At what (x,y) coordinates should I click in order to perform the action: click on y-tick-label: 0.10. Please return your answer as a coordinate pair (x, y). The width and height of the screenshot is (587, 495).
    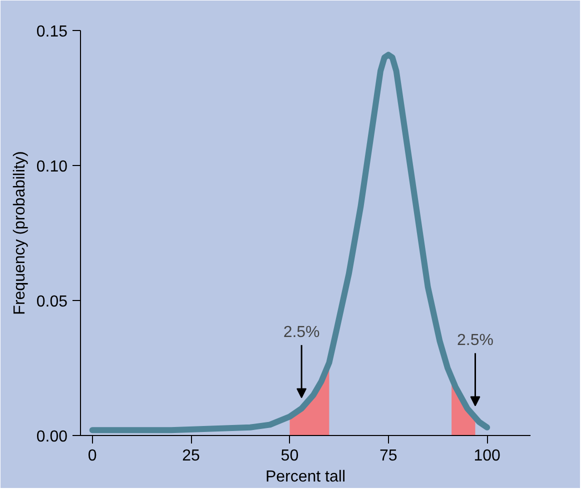
    Looking at the image, I should click on (52, 167).